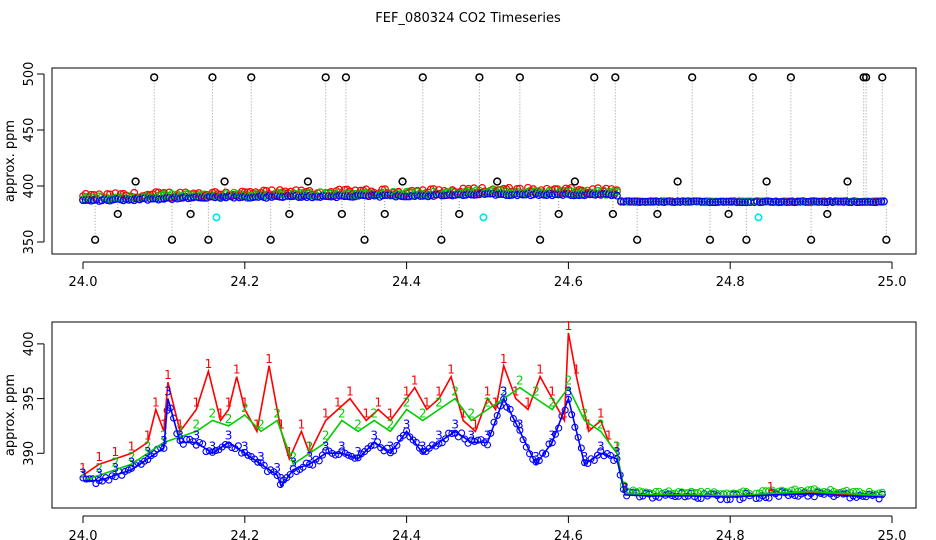  I want to click on bottom-y-axis: 390 395 400, so click(33, 398).